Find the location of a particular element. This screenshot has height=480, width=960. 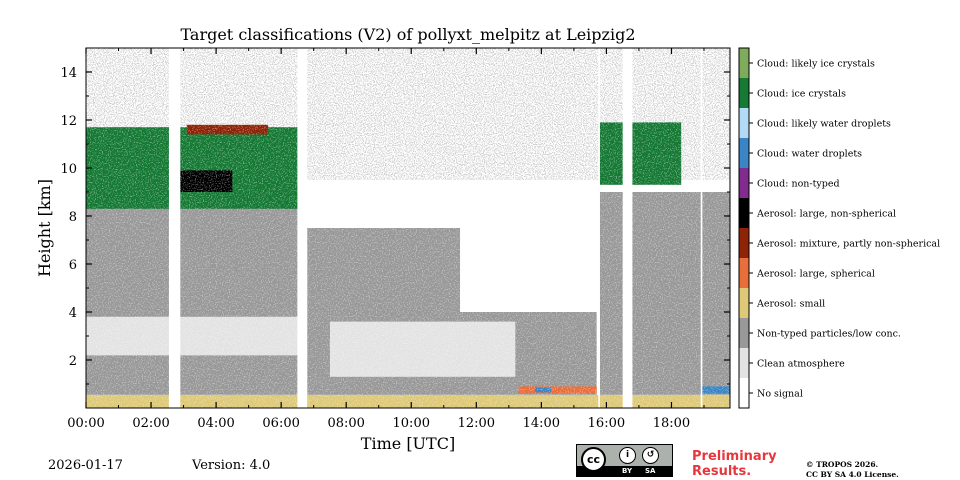

colorbar-label-9: Non-typed particles/low conc. is located at coordinates (829, 334).